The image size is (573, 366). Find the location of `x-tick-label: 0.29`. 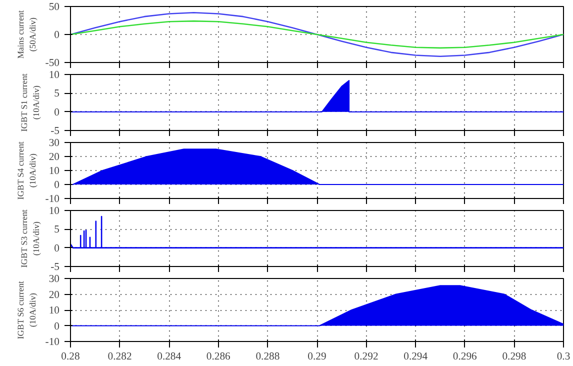

x-tick-label: 0.29 is located at coordinates (317, 357).